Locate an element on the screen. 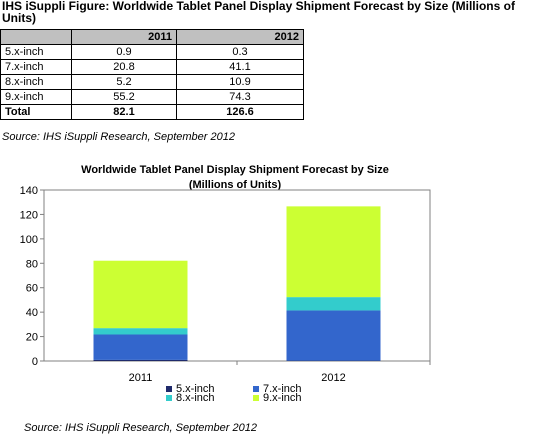  y-tick-label: 80 is located at coordinates (32, 264).